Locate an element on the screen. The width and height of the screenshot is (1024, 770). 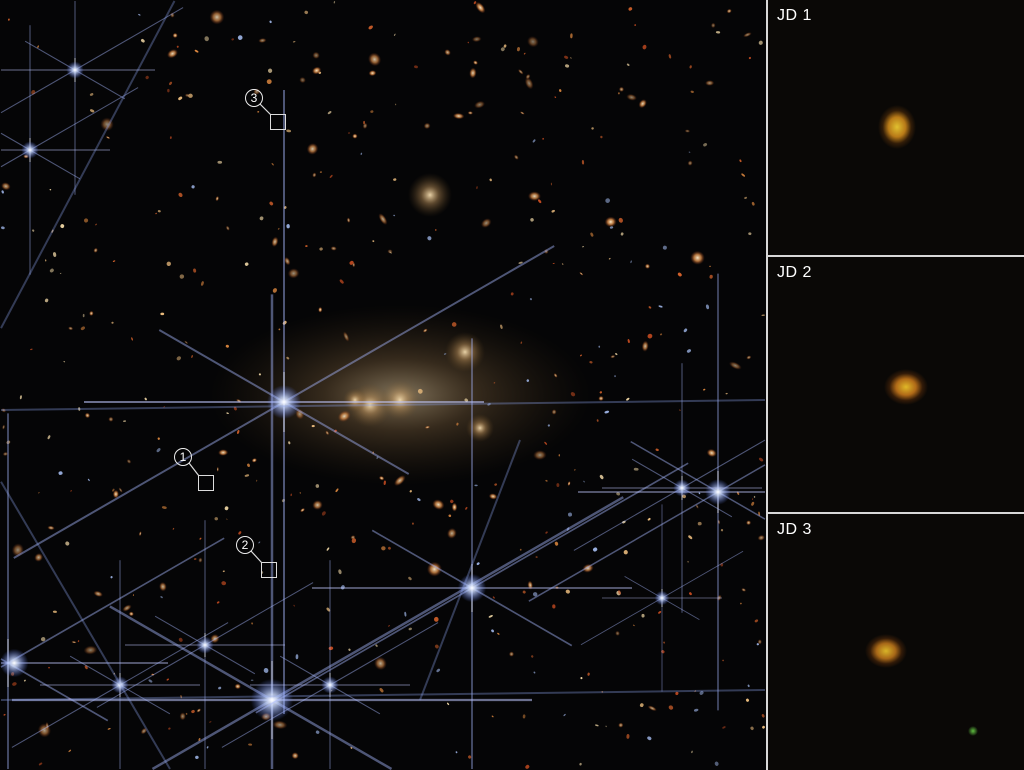
cluster-galaxy is located at coordinates (465, 352).